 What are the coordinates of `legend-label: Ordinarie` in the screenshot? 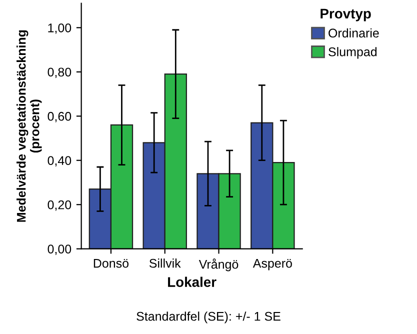 It's located at (353, 33).